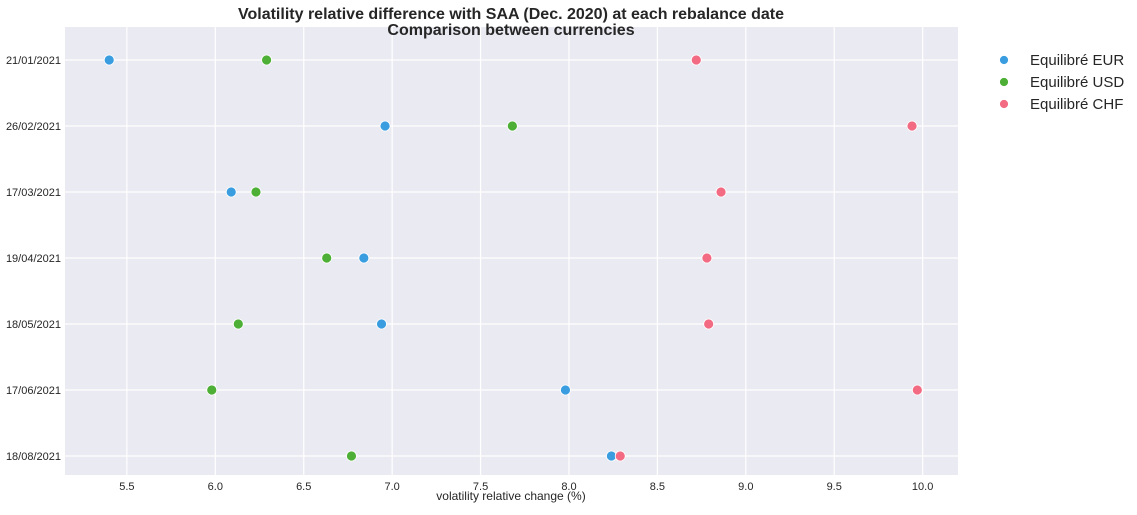 The image size is (1137, 515). I want to click on x-tick-label: 9.5, so click(834, 487).